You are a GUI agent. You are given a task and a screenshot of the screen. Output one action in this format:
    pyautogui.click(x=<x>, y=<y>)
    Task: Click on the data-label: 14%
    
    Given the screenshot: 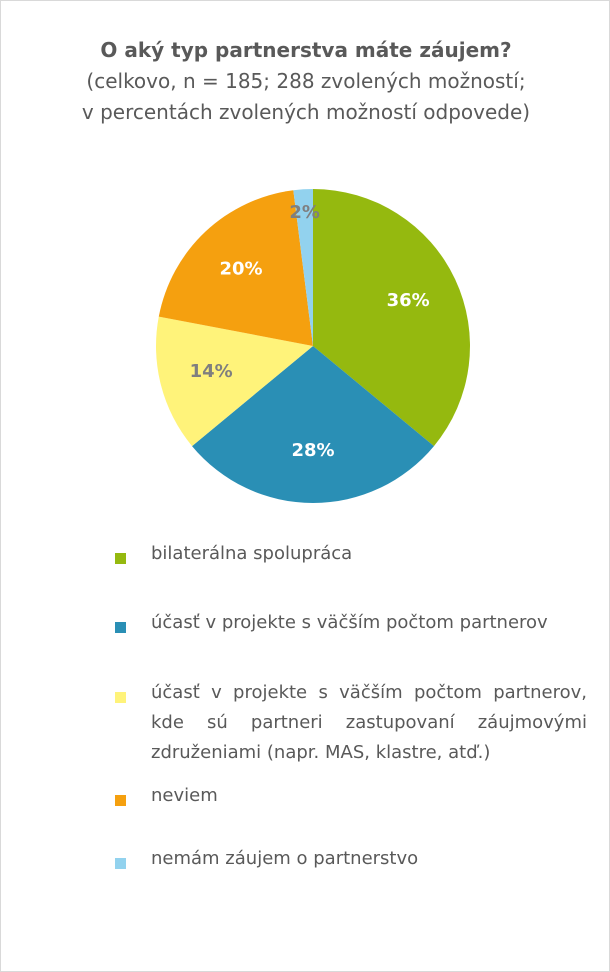 What is the action you would take?
    pyautogui.click(x=211, y=371)
    